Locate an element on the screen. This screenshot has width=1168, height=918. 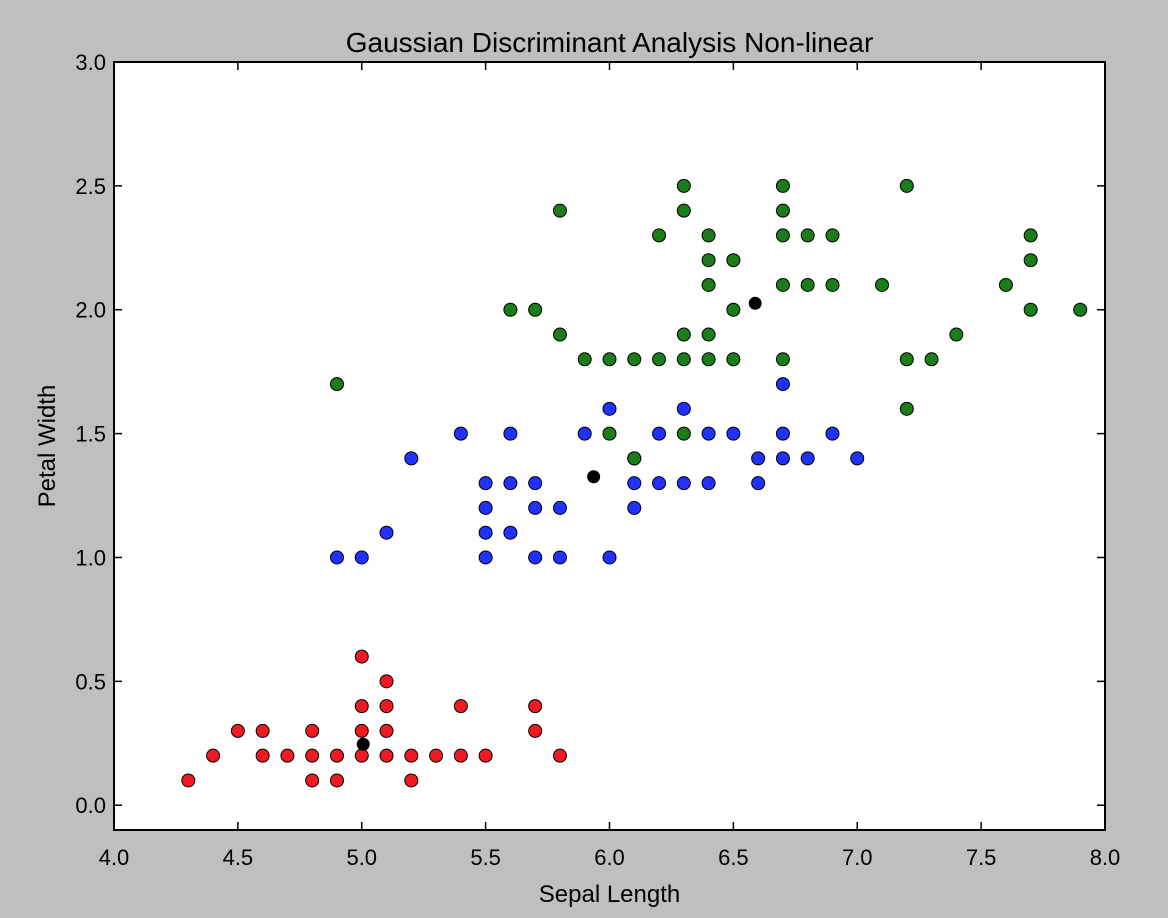
y-tick-label: 1.5 is located at coordinates (90, 434).